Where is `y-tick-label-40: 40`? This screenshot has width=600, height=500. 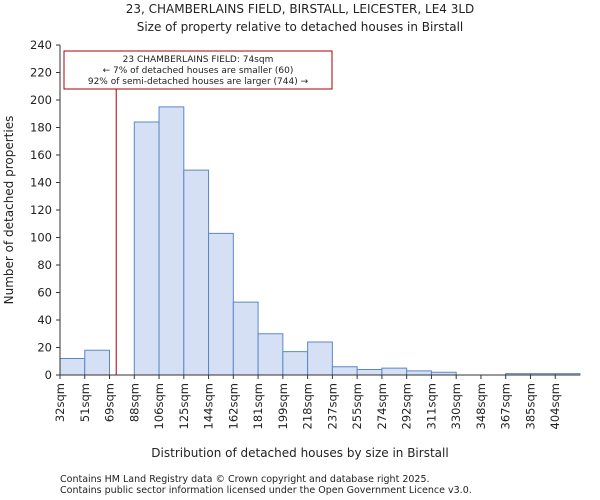 y-tick-label-40: 40 is located at coordinates (44, 320).